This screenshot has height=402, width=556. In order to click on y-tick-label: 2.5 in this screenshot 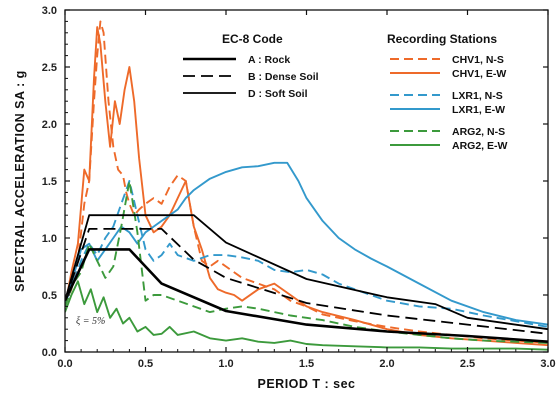, I will do `click(49, 68)`.